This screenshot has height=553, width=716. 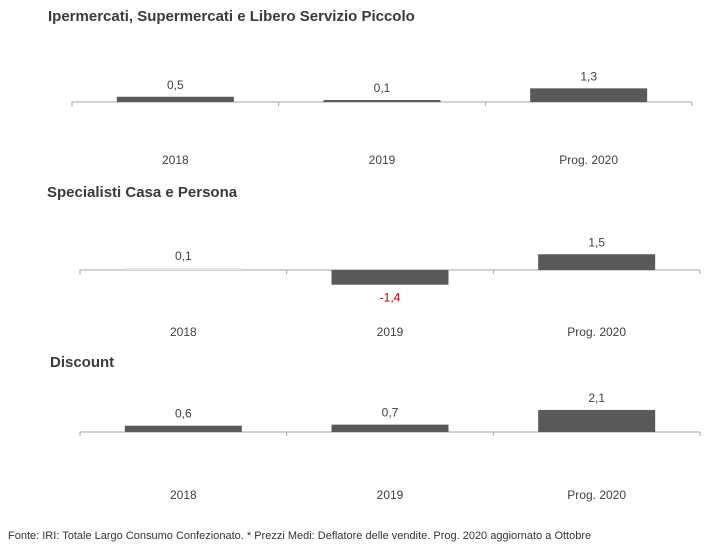 I want to click on data-label: 0,5, so click(x=175, y=85).